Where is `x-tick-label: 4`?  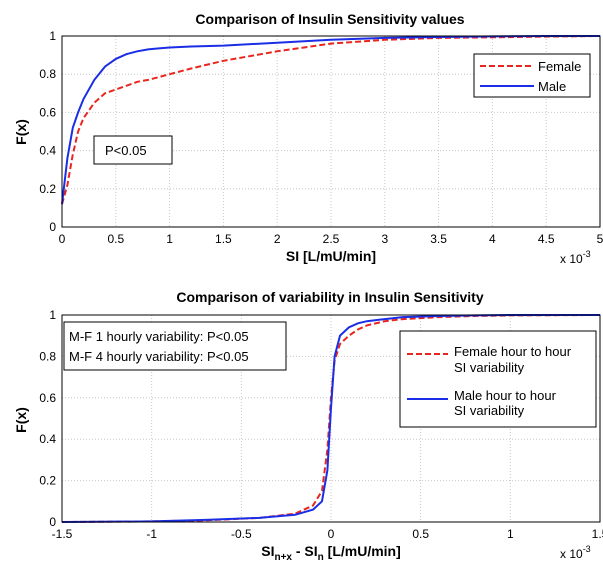
x-tick-label: 4 is located at coordinates (492, 239).